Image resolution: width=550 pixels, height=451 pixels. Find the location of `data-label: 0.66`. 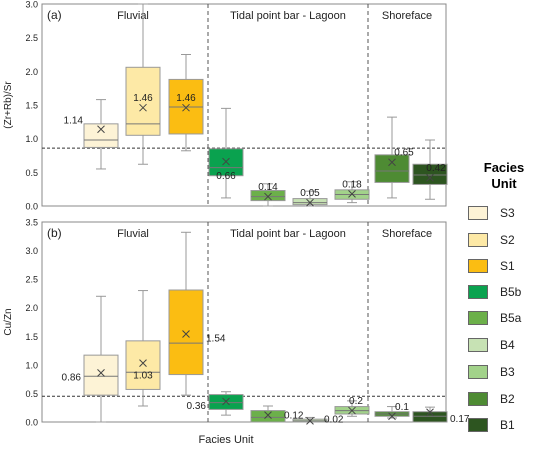

data-label: 0.66 is located at coordinates (226, 176).